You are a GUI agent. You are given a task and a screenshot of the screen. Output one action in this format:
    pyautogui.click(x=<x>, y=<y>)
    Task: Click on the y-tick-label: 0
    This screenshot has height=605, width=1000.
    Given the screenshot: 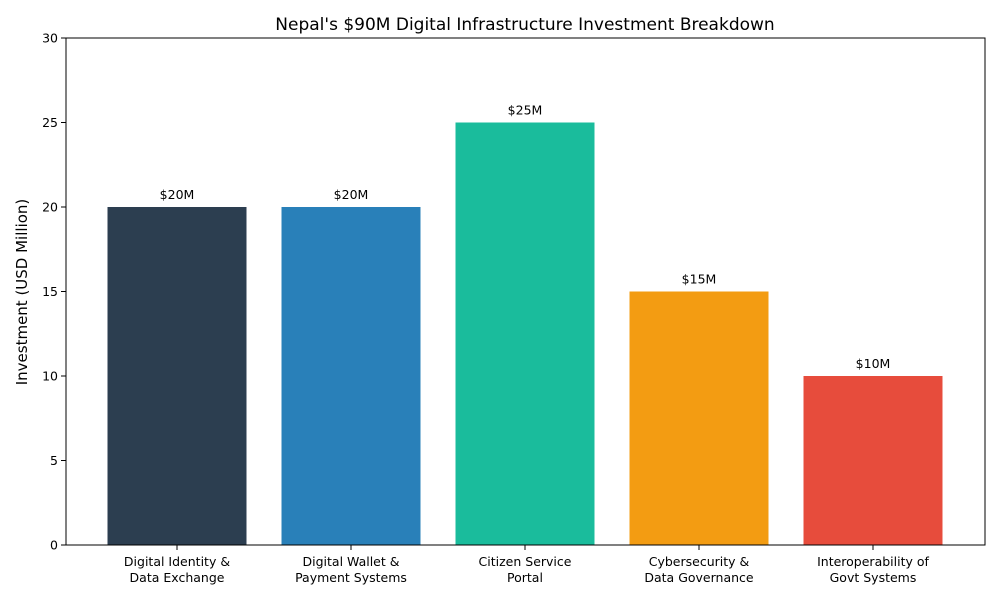 What is the action you would take?
    pyautogui.click(x=54, y=545)
    